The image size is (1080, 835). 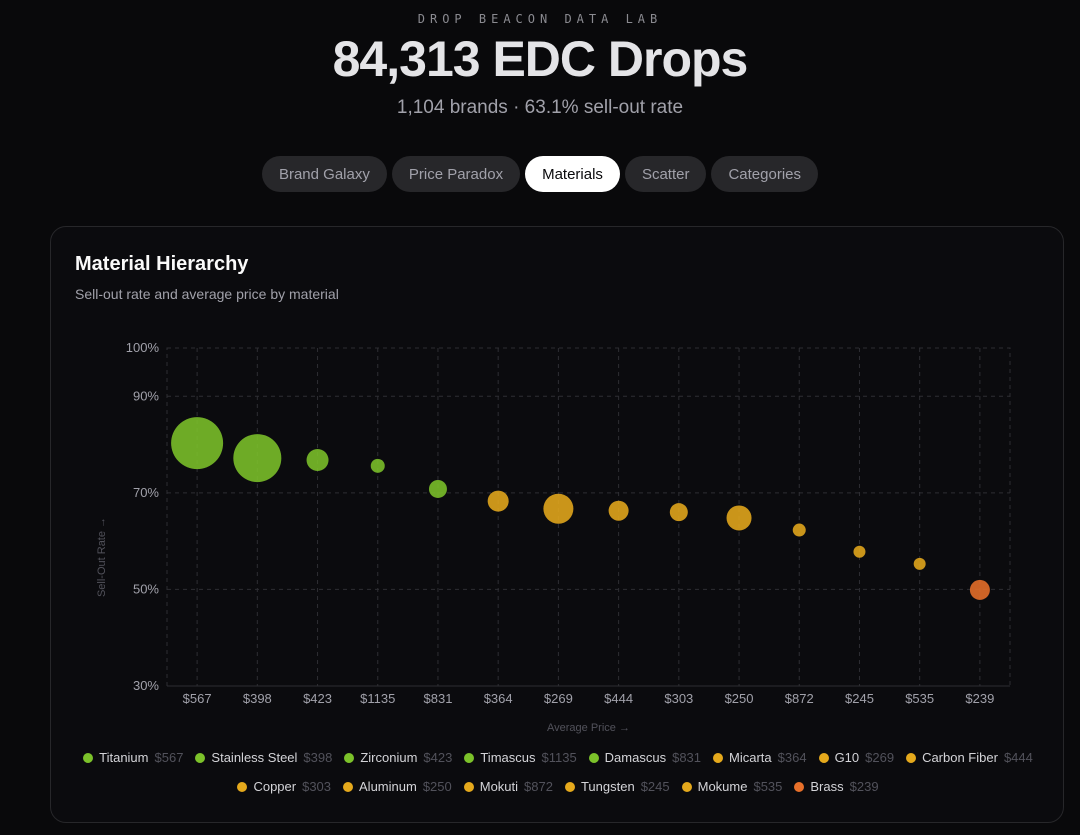 What do you see at coordinates (257, 698) in the screenshot?
I see `x-tick-label: $398` at bounding box center [257, 698].